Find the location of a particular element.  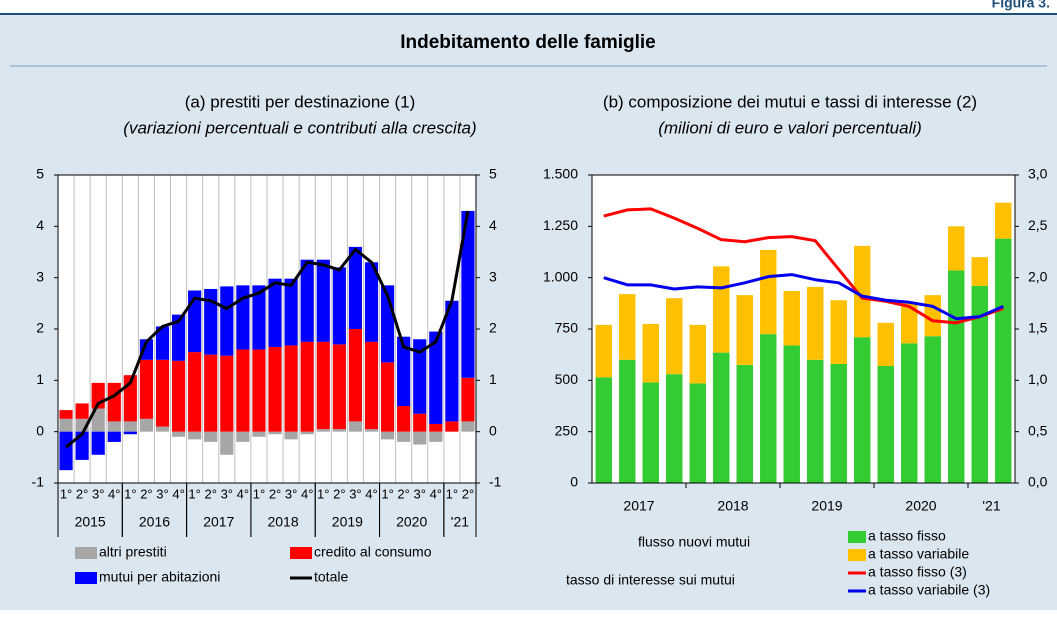

legend-label: credito al consumo is located at coordinates (373, 552).